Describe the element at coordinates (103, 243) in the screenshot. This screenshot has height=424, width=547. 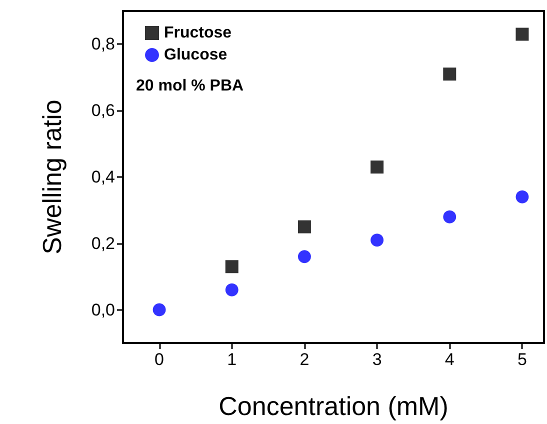
I see `y-tick-label: 0,2` at that location.